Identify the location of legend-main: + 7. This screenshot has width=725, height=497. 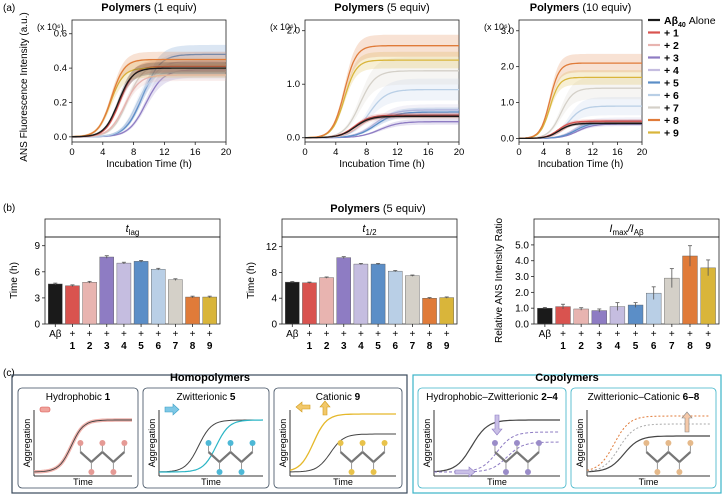
(671, 109).